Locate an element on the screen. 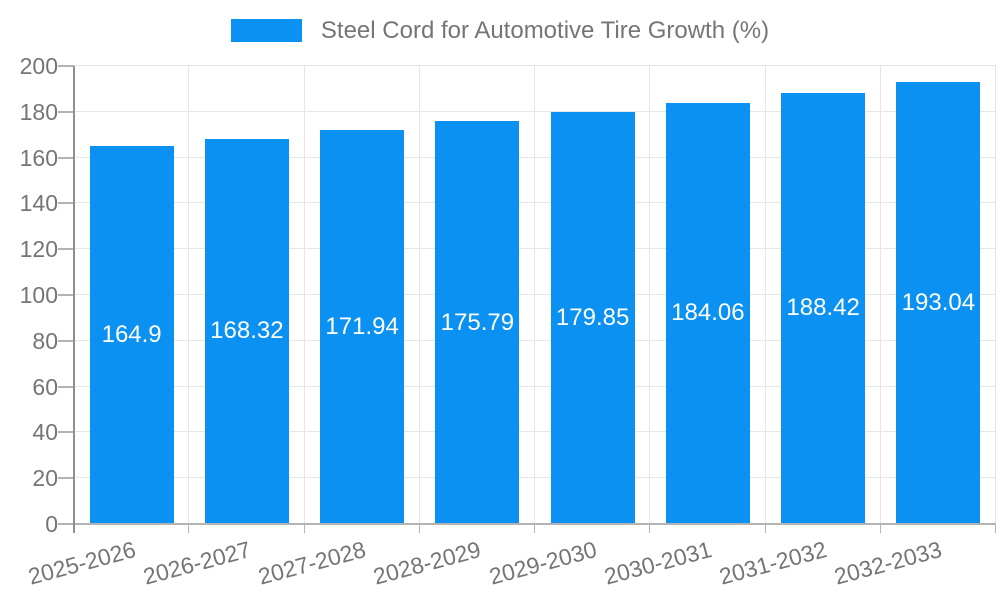  bar-value-label: 188.42 is located at coordinates (823, 308).